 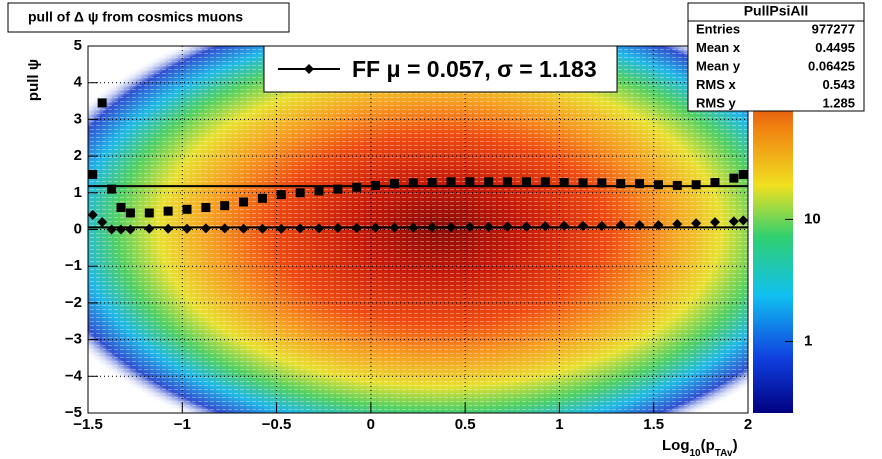 What do you see at coordinates (78, 155) in the screenshot?
I see `y-tick-label: 2` at bounding box center [78, 155].